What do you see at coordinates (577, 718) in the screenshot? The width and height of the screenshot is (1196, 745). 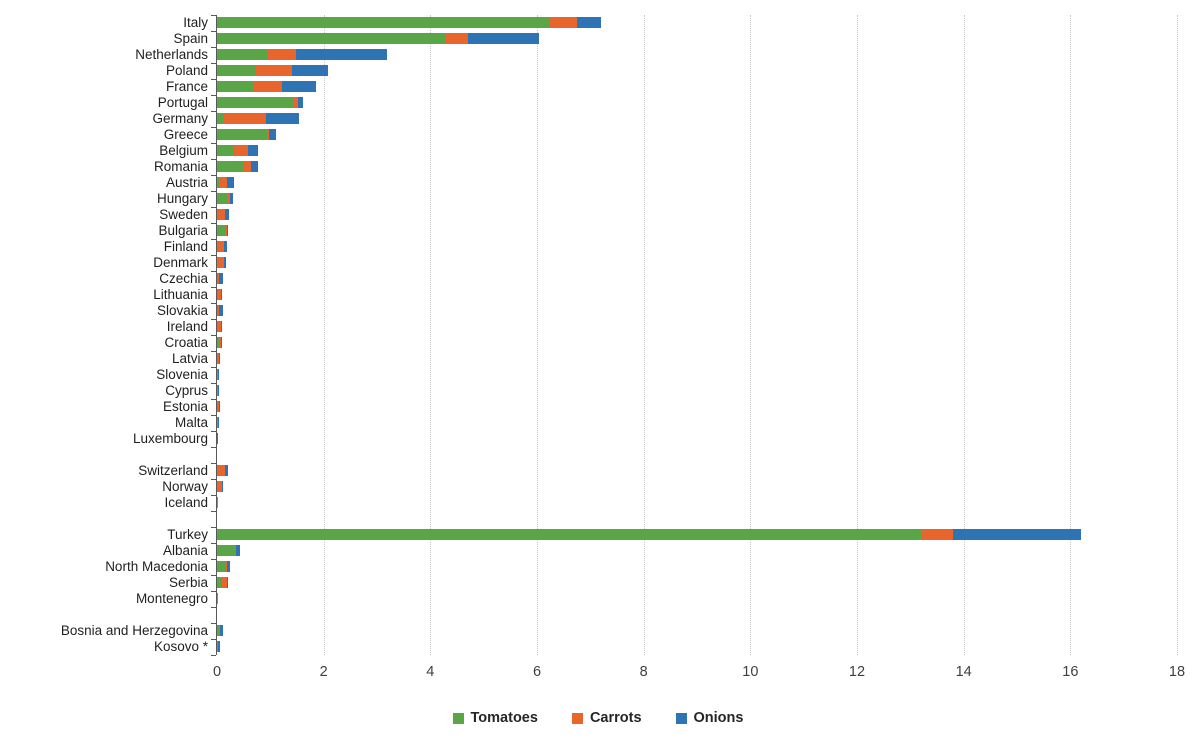 I see `carrots-swatch-icon` at bounding box center [577, 718].